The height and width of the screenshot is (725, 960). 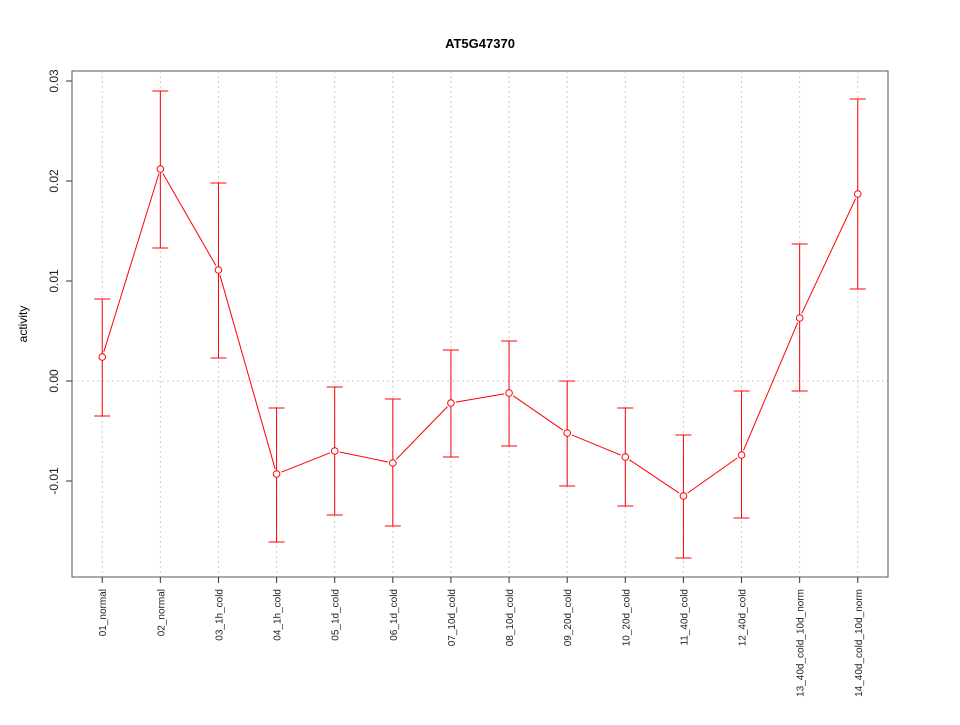 I want to click on x-tick-label: 03_1h_cold, so click(x=219, y=615).